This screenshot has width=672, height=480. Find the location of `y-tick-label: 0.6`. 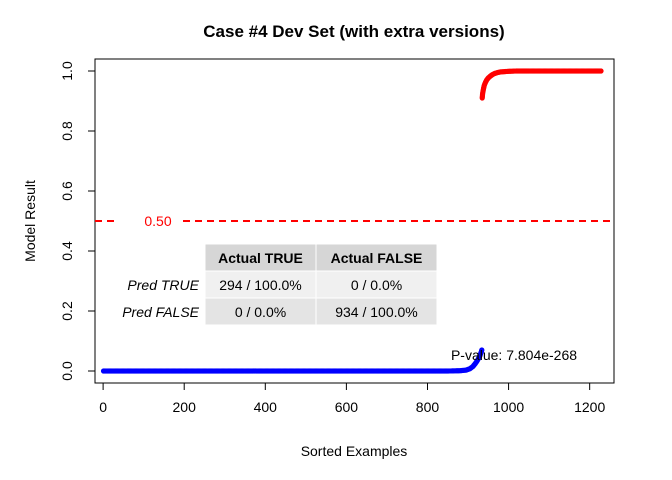

y-tick-label: 0.6 is located at coordinates (67, 191).